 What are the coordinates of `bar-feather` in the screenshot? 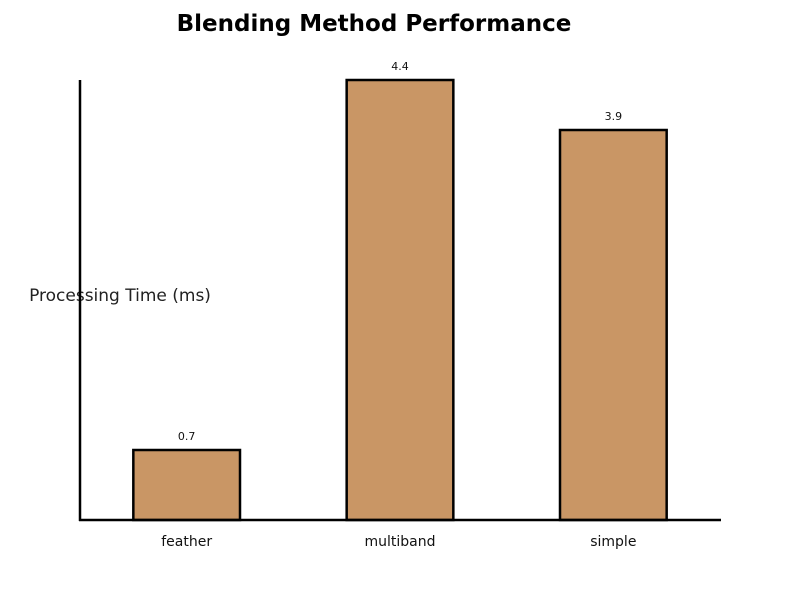 It's located at (187, 485).